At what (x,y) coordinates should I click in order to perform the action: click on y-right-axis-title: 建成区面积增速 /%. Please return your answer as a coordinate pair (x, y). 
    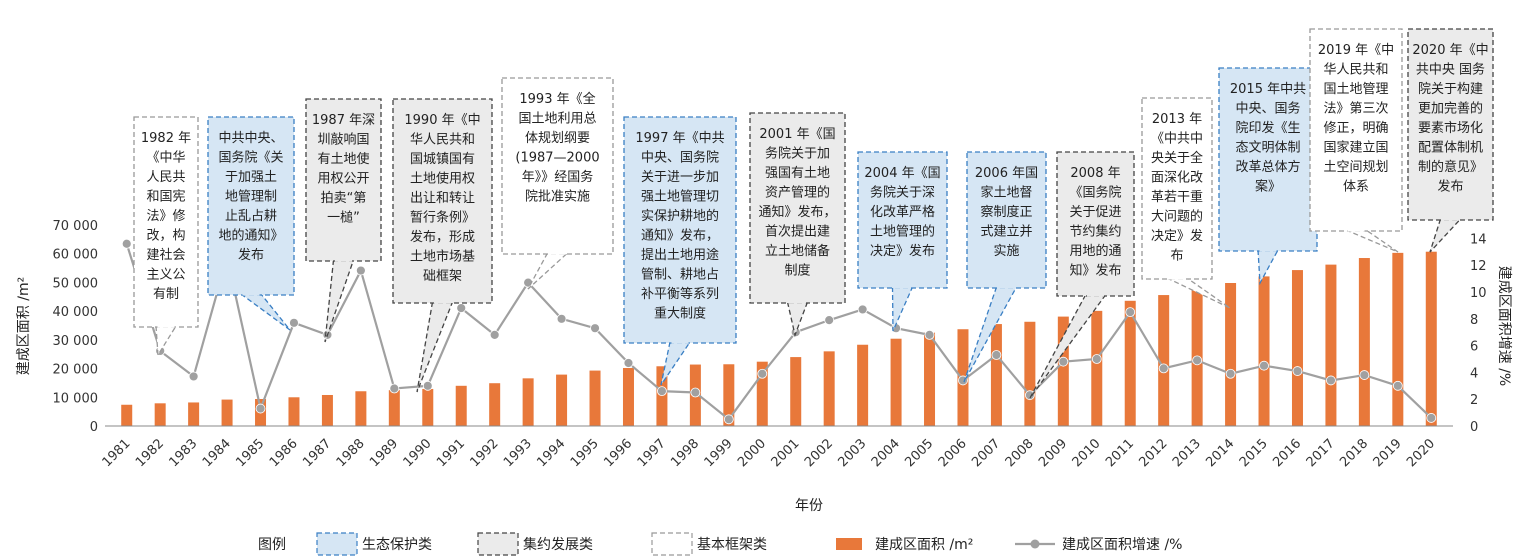
    Looking at the image, I should click on (1504, 326).